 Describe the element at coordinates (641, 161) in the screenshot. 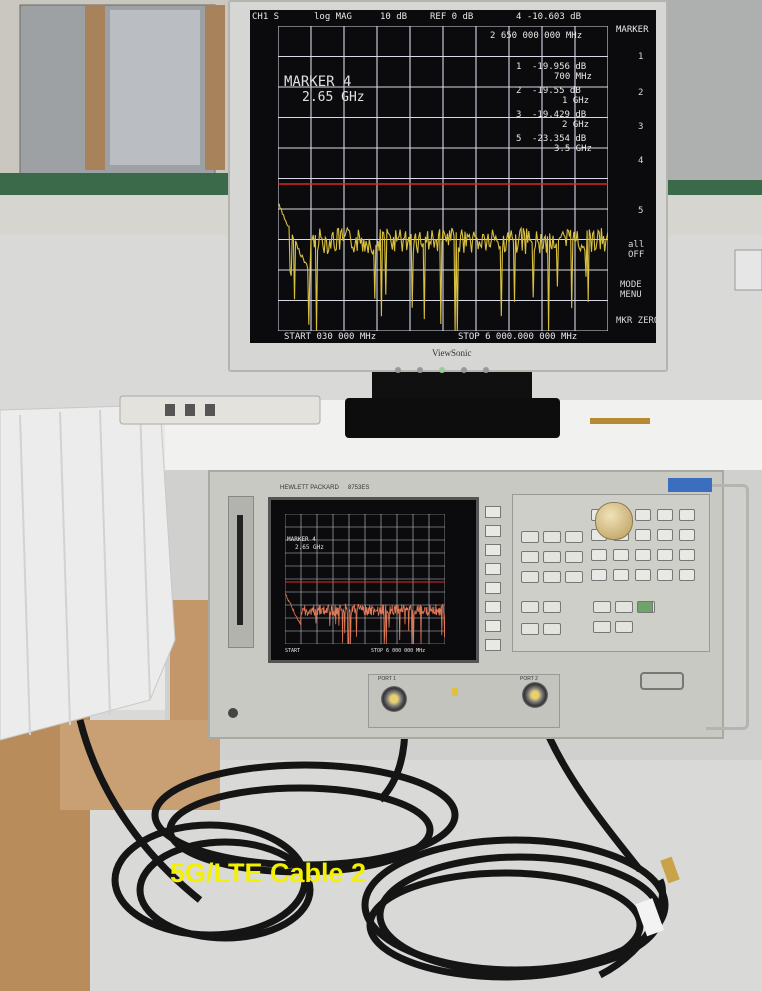

I see `softkey-marker-4: 4` at that location.